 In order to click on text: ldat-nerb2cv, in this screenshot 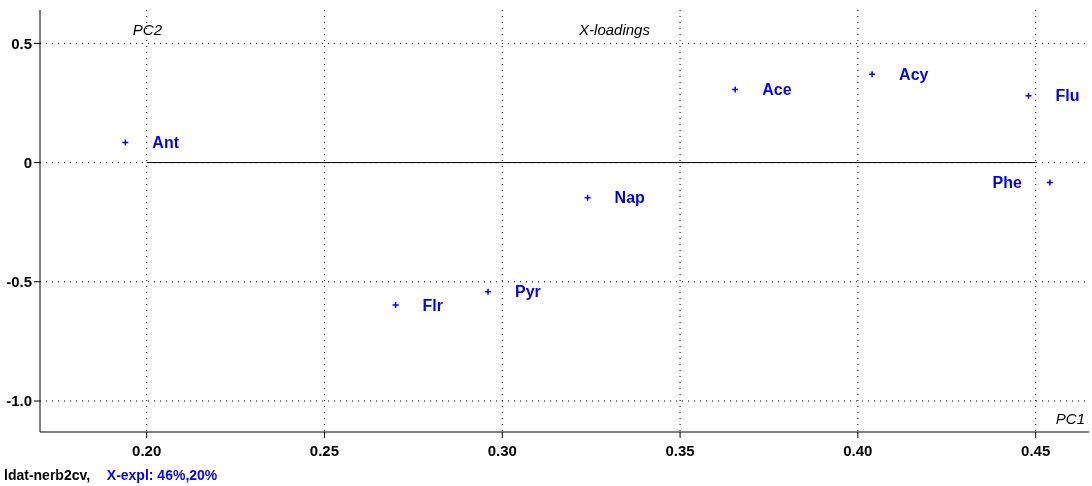, I will do `click(47, 475)`.